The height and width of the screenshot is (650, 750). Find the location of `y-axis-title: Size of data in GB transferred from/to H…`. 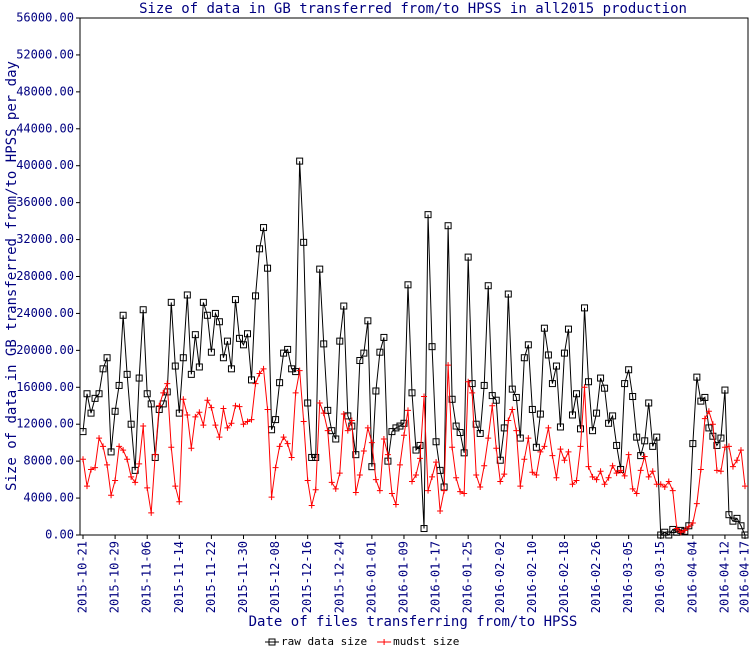

y-axis-title: Size of data in GB transferred from/to H… is located at coordinates (12, 276).